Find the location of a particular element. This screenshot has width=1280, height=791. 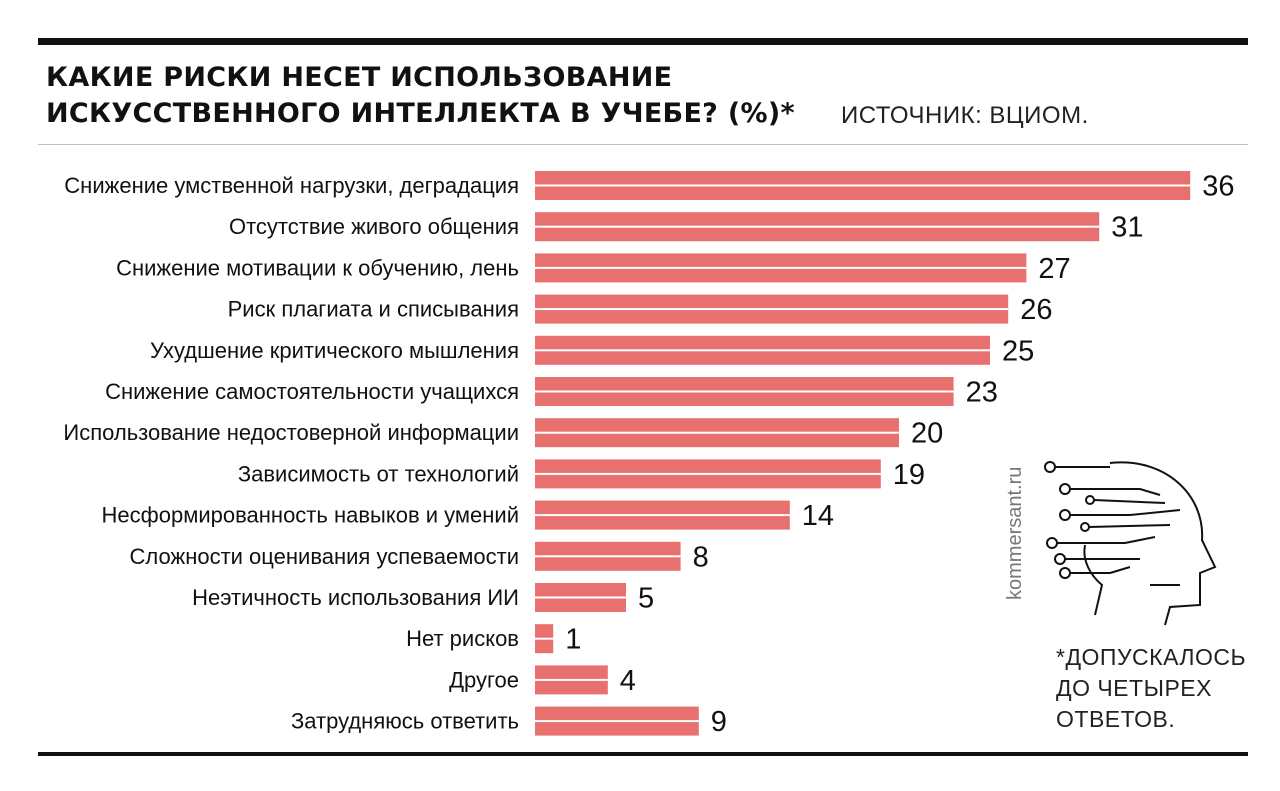

bar-row: Затрудняюсь ответить 9 is located at coordinates (509, 722).